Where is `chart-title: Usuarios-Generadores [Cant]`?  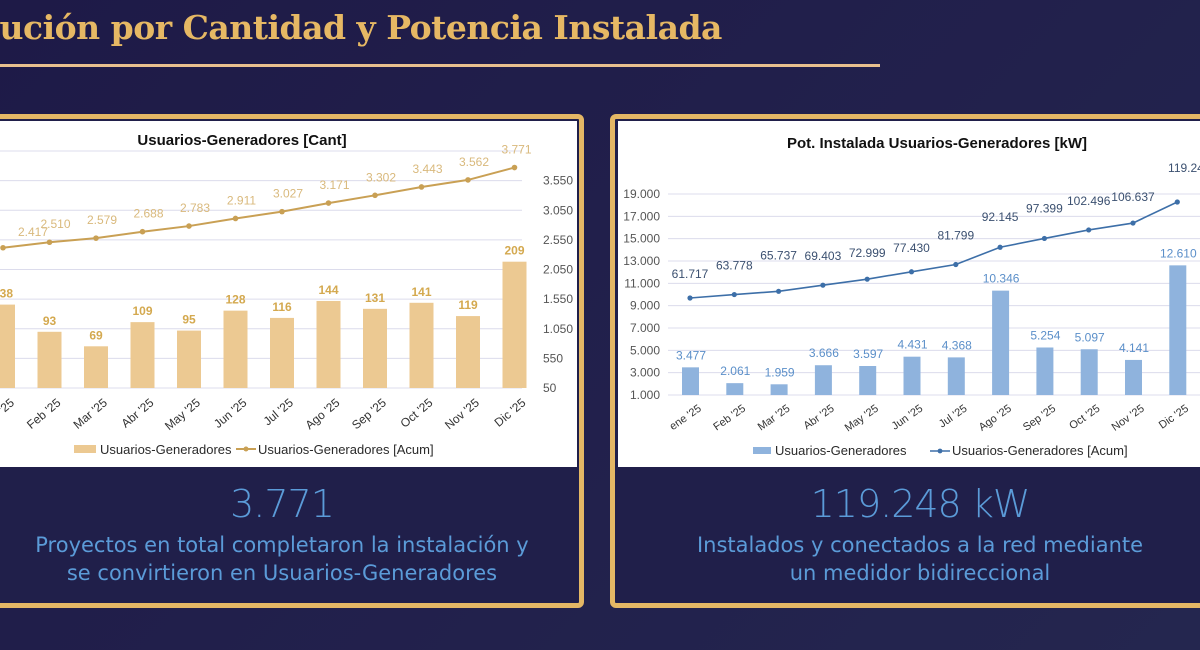
chart-title: Usuarios-Generadores [Cant] is located at coordinates (241, 140).